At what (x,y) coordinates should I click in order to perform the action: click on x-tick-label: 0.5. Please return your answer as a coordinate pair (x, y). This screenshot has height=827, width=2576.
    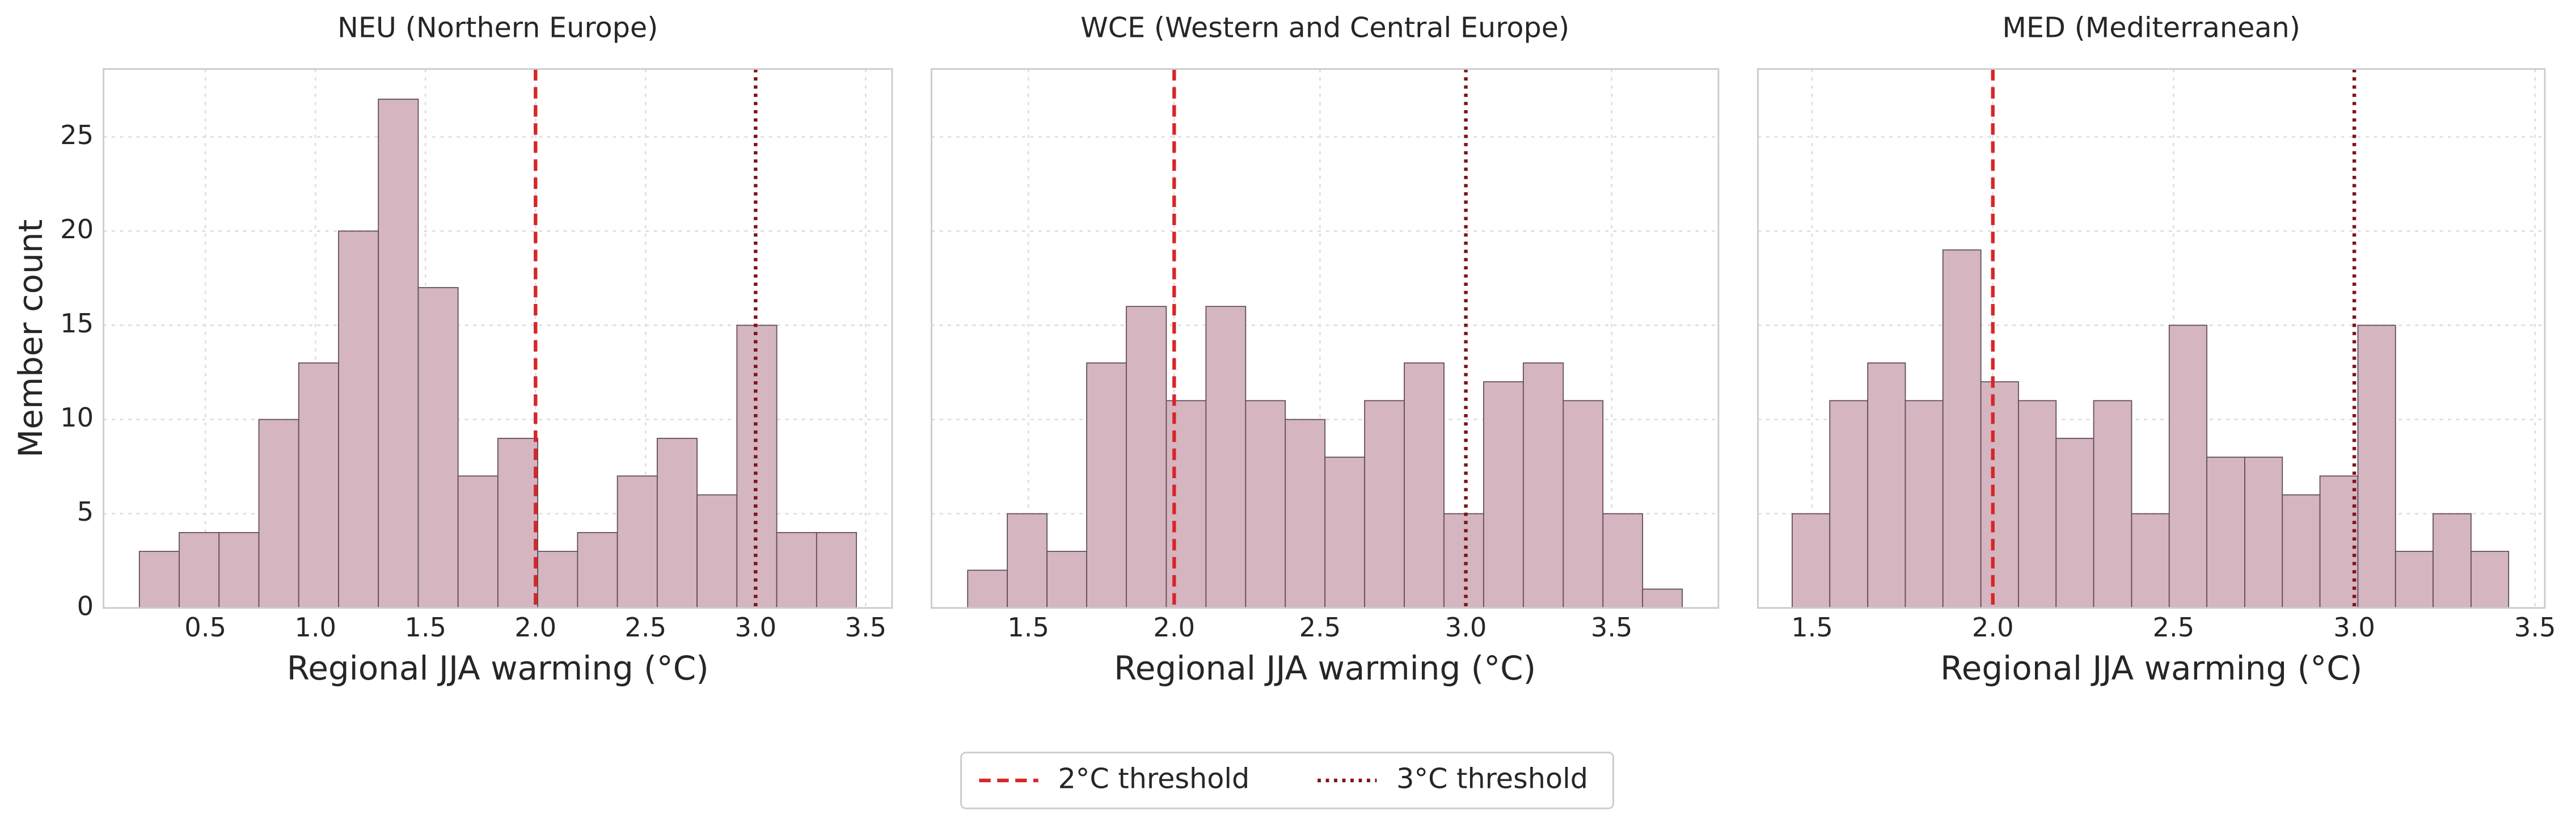
    Looking at the image, I should click on (205, 627).